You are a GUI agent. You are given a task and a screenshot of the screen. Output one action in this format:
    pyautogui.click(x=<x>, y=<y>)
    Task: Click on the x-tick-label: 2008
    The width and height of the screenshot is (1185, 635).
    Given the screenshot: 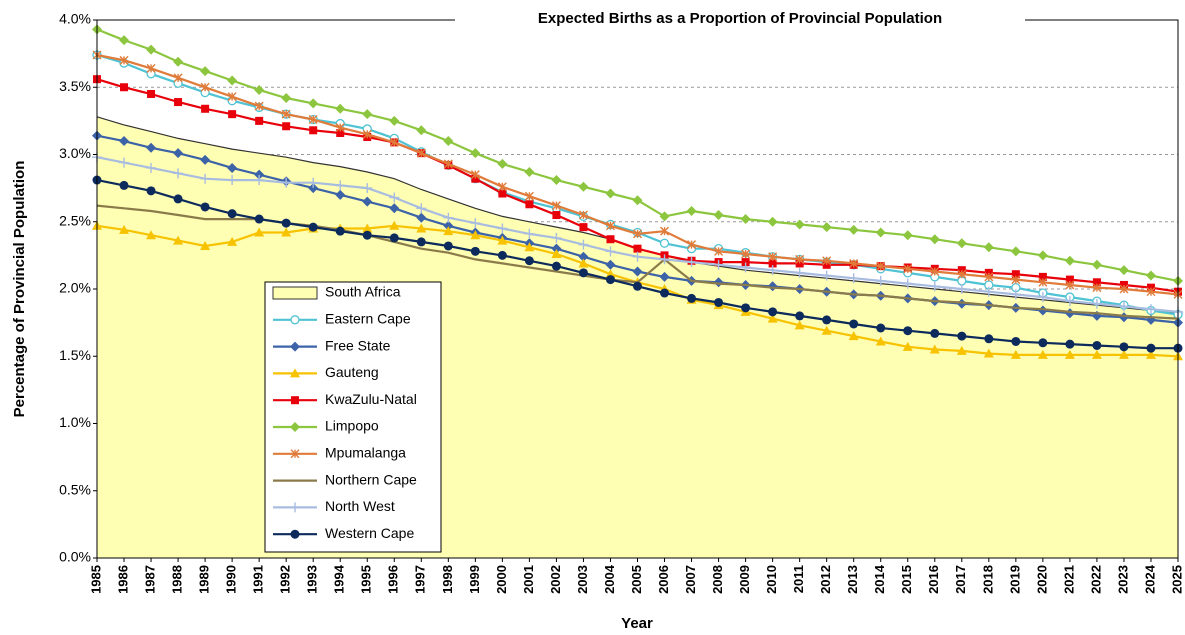 What is the action you would take?
    pyautogui.click(x=717, y=579)
    